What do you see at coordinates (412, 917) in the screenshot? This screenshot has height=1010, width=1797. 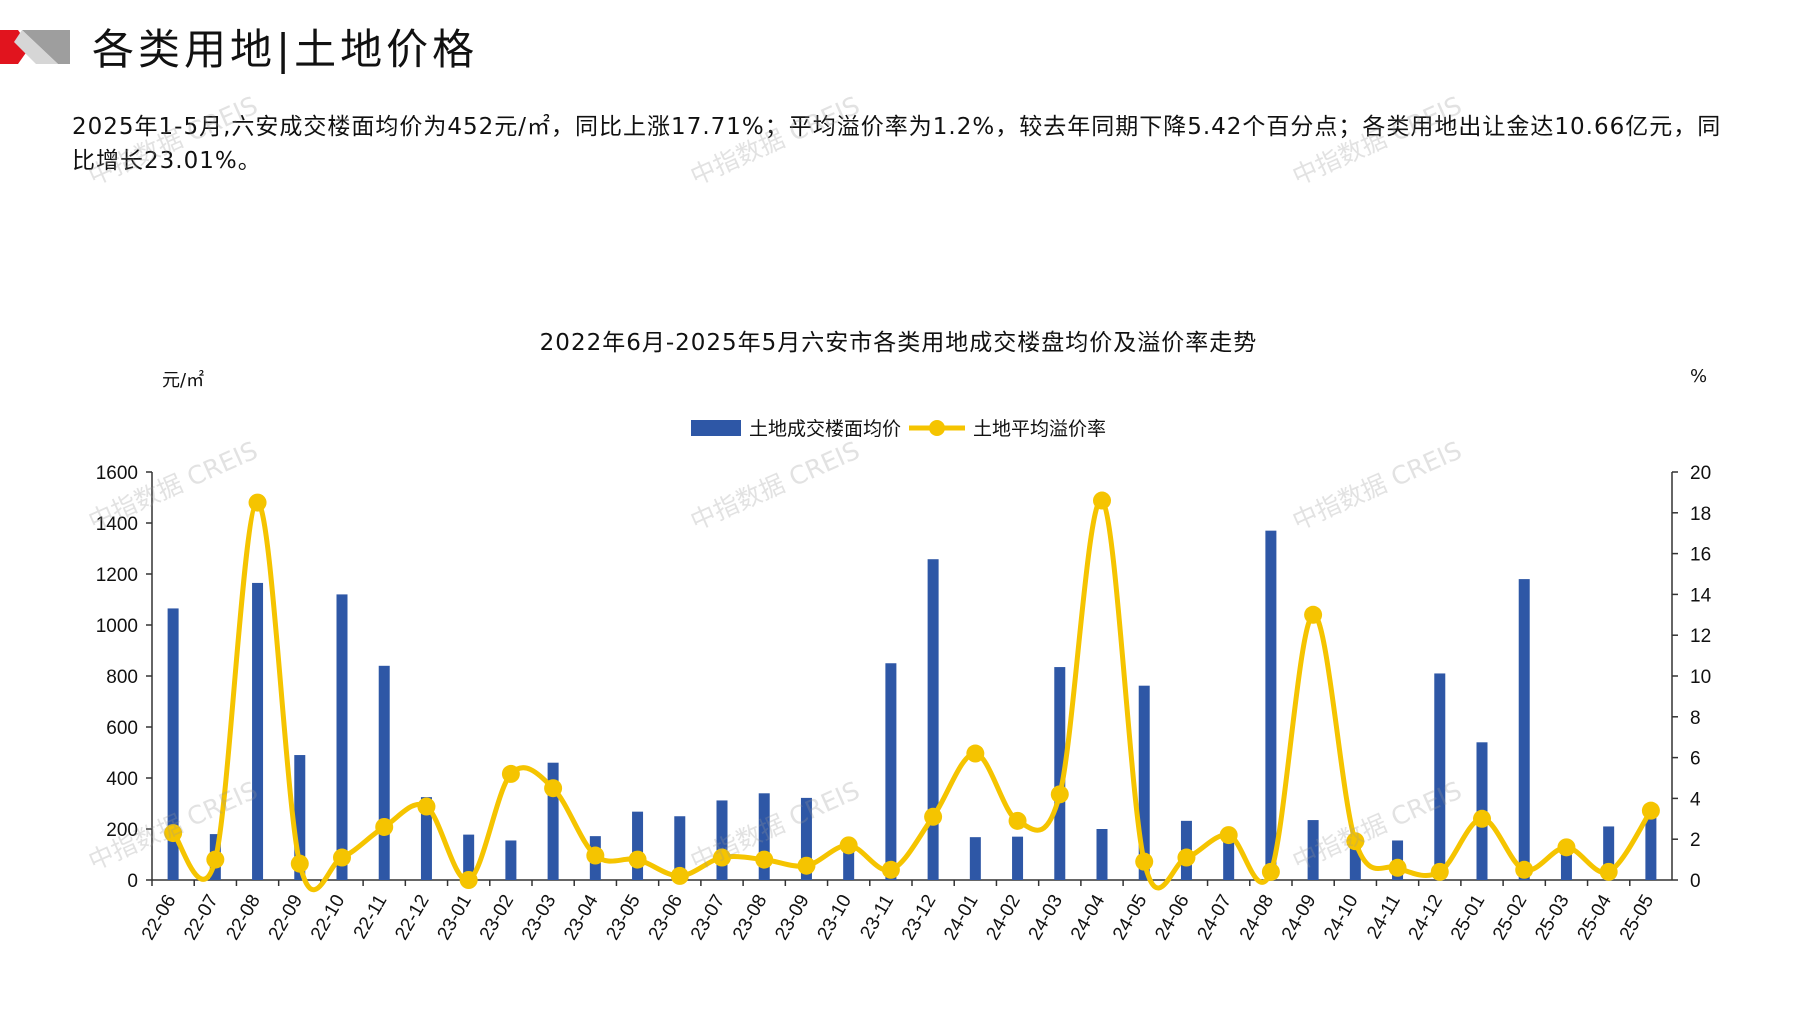 I see `x-axis-tick-label: 22-12` at bounding box center [412, 917].